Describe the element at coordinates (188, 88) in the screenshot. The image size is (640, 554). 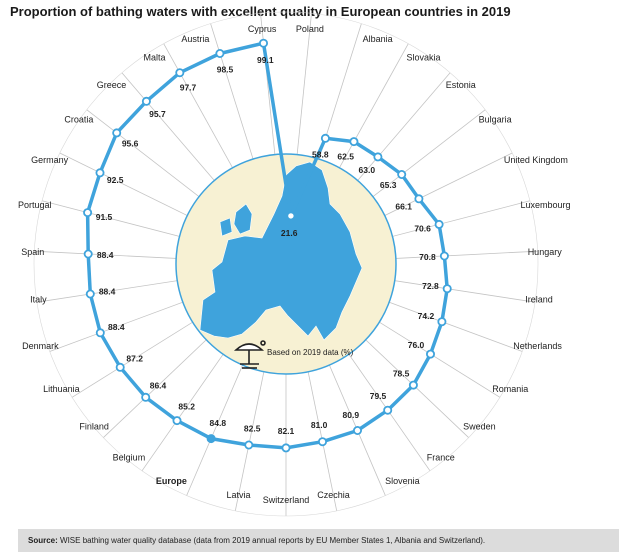
I see `value-label-malta: 97.7` at that location.